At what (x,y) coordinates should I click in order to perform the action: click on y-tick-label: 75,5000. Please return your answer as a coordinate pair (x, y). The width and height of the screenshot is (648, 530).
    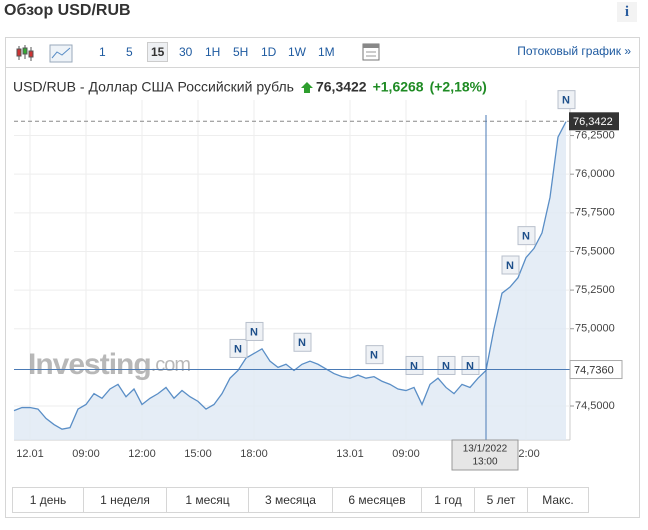
    Looking at the image, I should click on (595, 251).